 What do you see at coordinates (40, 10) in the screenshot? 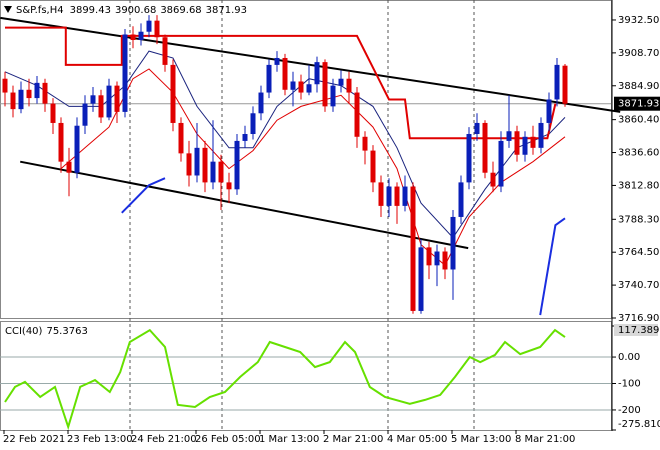
I see `symbol: S&P.fs,H4` at bounding box center [40, 10].